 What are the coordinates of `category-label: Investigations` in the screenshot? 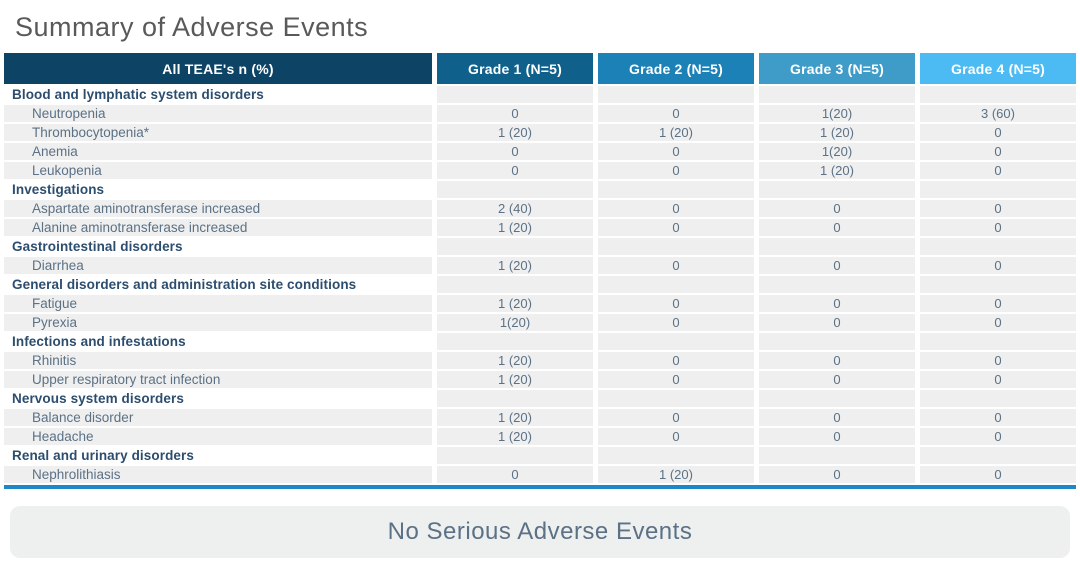 It's located at (218, 189).